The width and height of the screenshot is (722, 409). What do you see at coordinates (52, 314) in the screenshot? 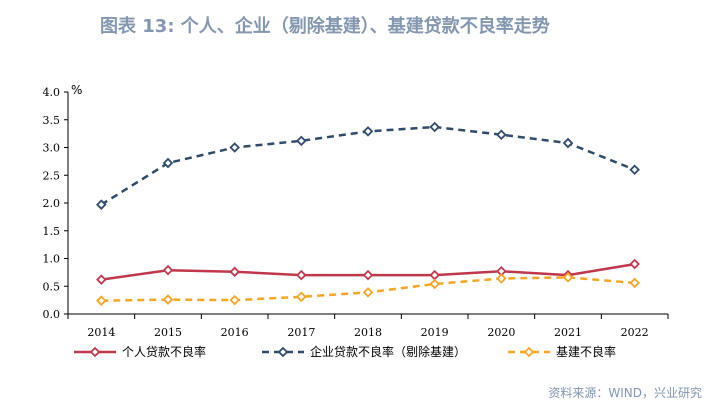
I see `y-tick-label: 0.0` at bounding box center [52, 314].